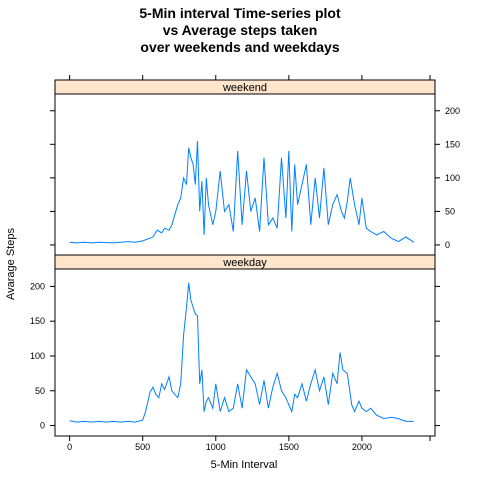  What do you see at coordinates (244, 263) in the screenshot?
I see `strip-label-weekday: weekday` at bounding box center [244, 263].